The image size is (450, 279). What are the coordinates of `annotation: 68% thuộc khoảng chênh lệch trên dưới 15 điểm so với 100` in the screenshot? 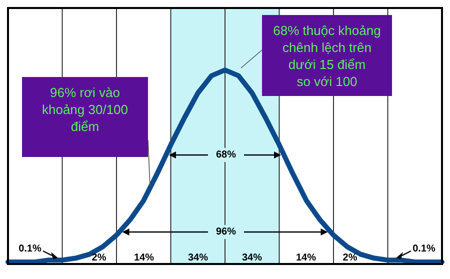 It's located at (327, 56).